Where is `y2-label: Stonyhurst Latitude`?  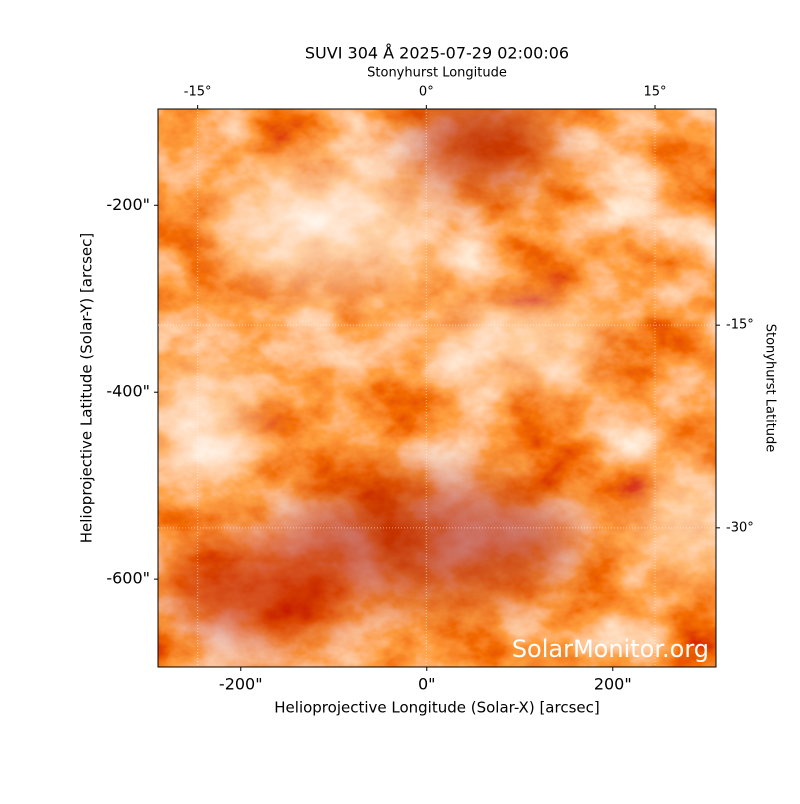 y2-label: Stonyhurst Latitude is located at coordinates (770, 388).